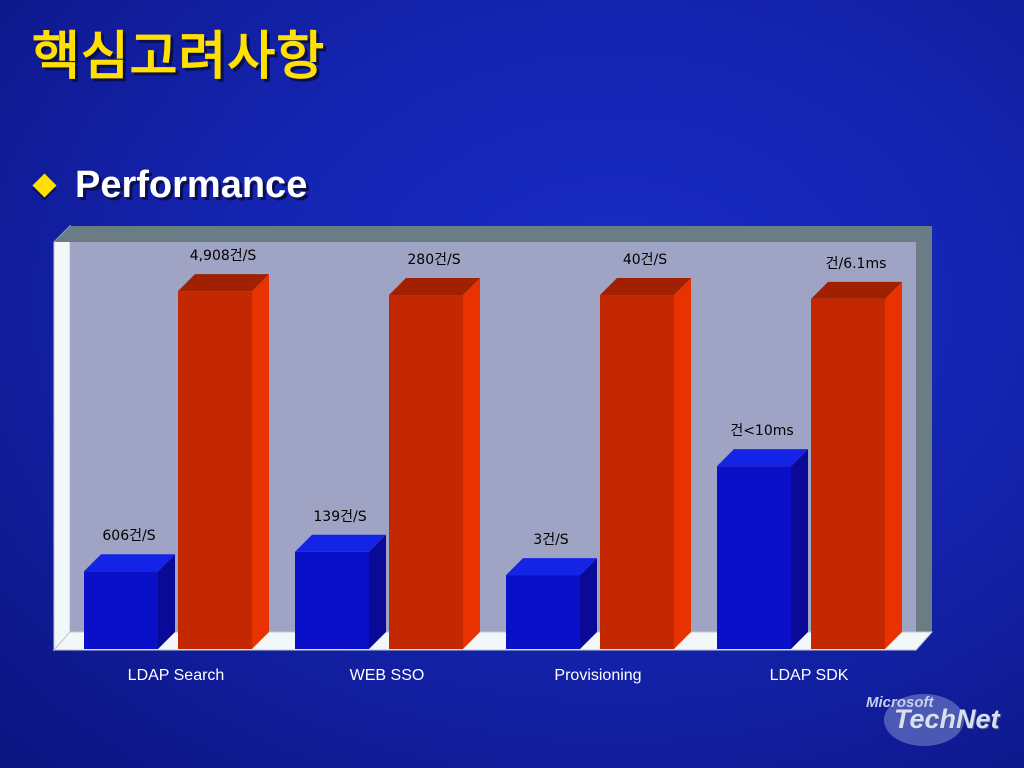  What do you see at coordinates (223, 283) in the screenshot?
I see `bar-red-0-top` at bounding box center [223, 283].